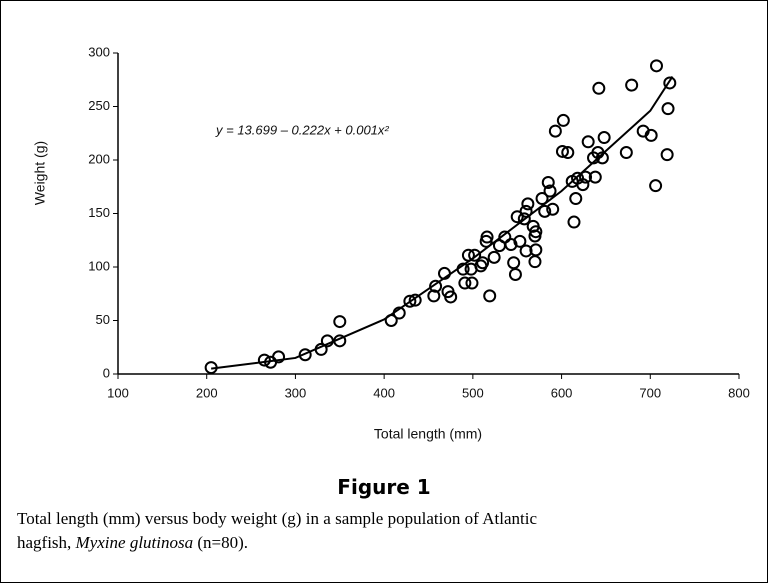 The width and height of the screenshot is (768, 583). What do you see at coordinates (118, 392) in the screenshot?
I see `x-tick-label: 100` at bounding box center [118, 392].